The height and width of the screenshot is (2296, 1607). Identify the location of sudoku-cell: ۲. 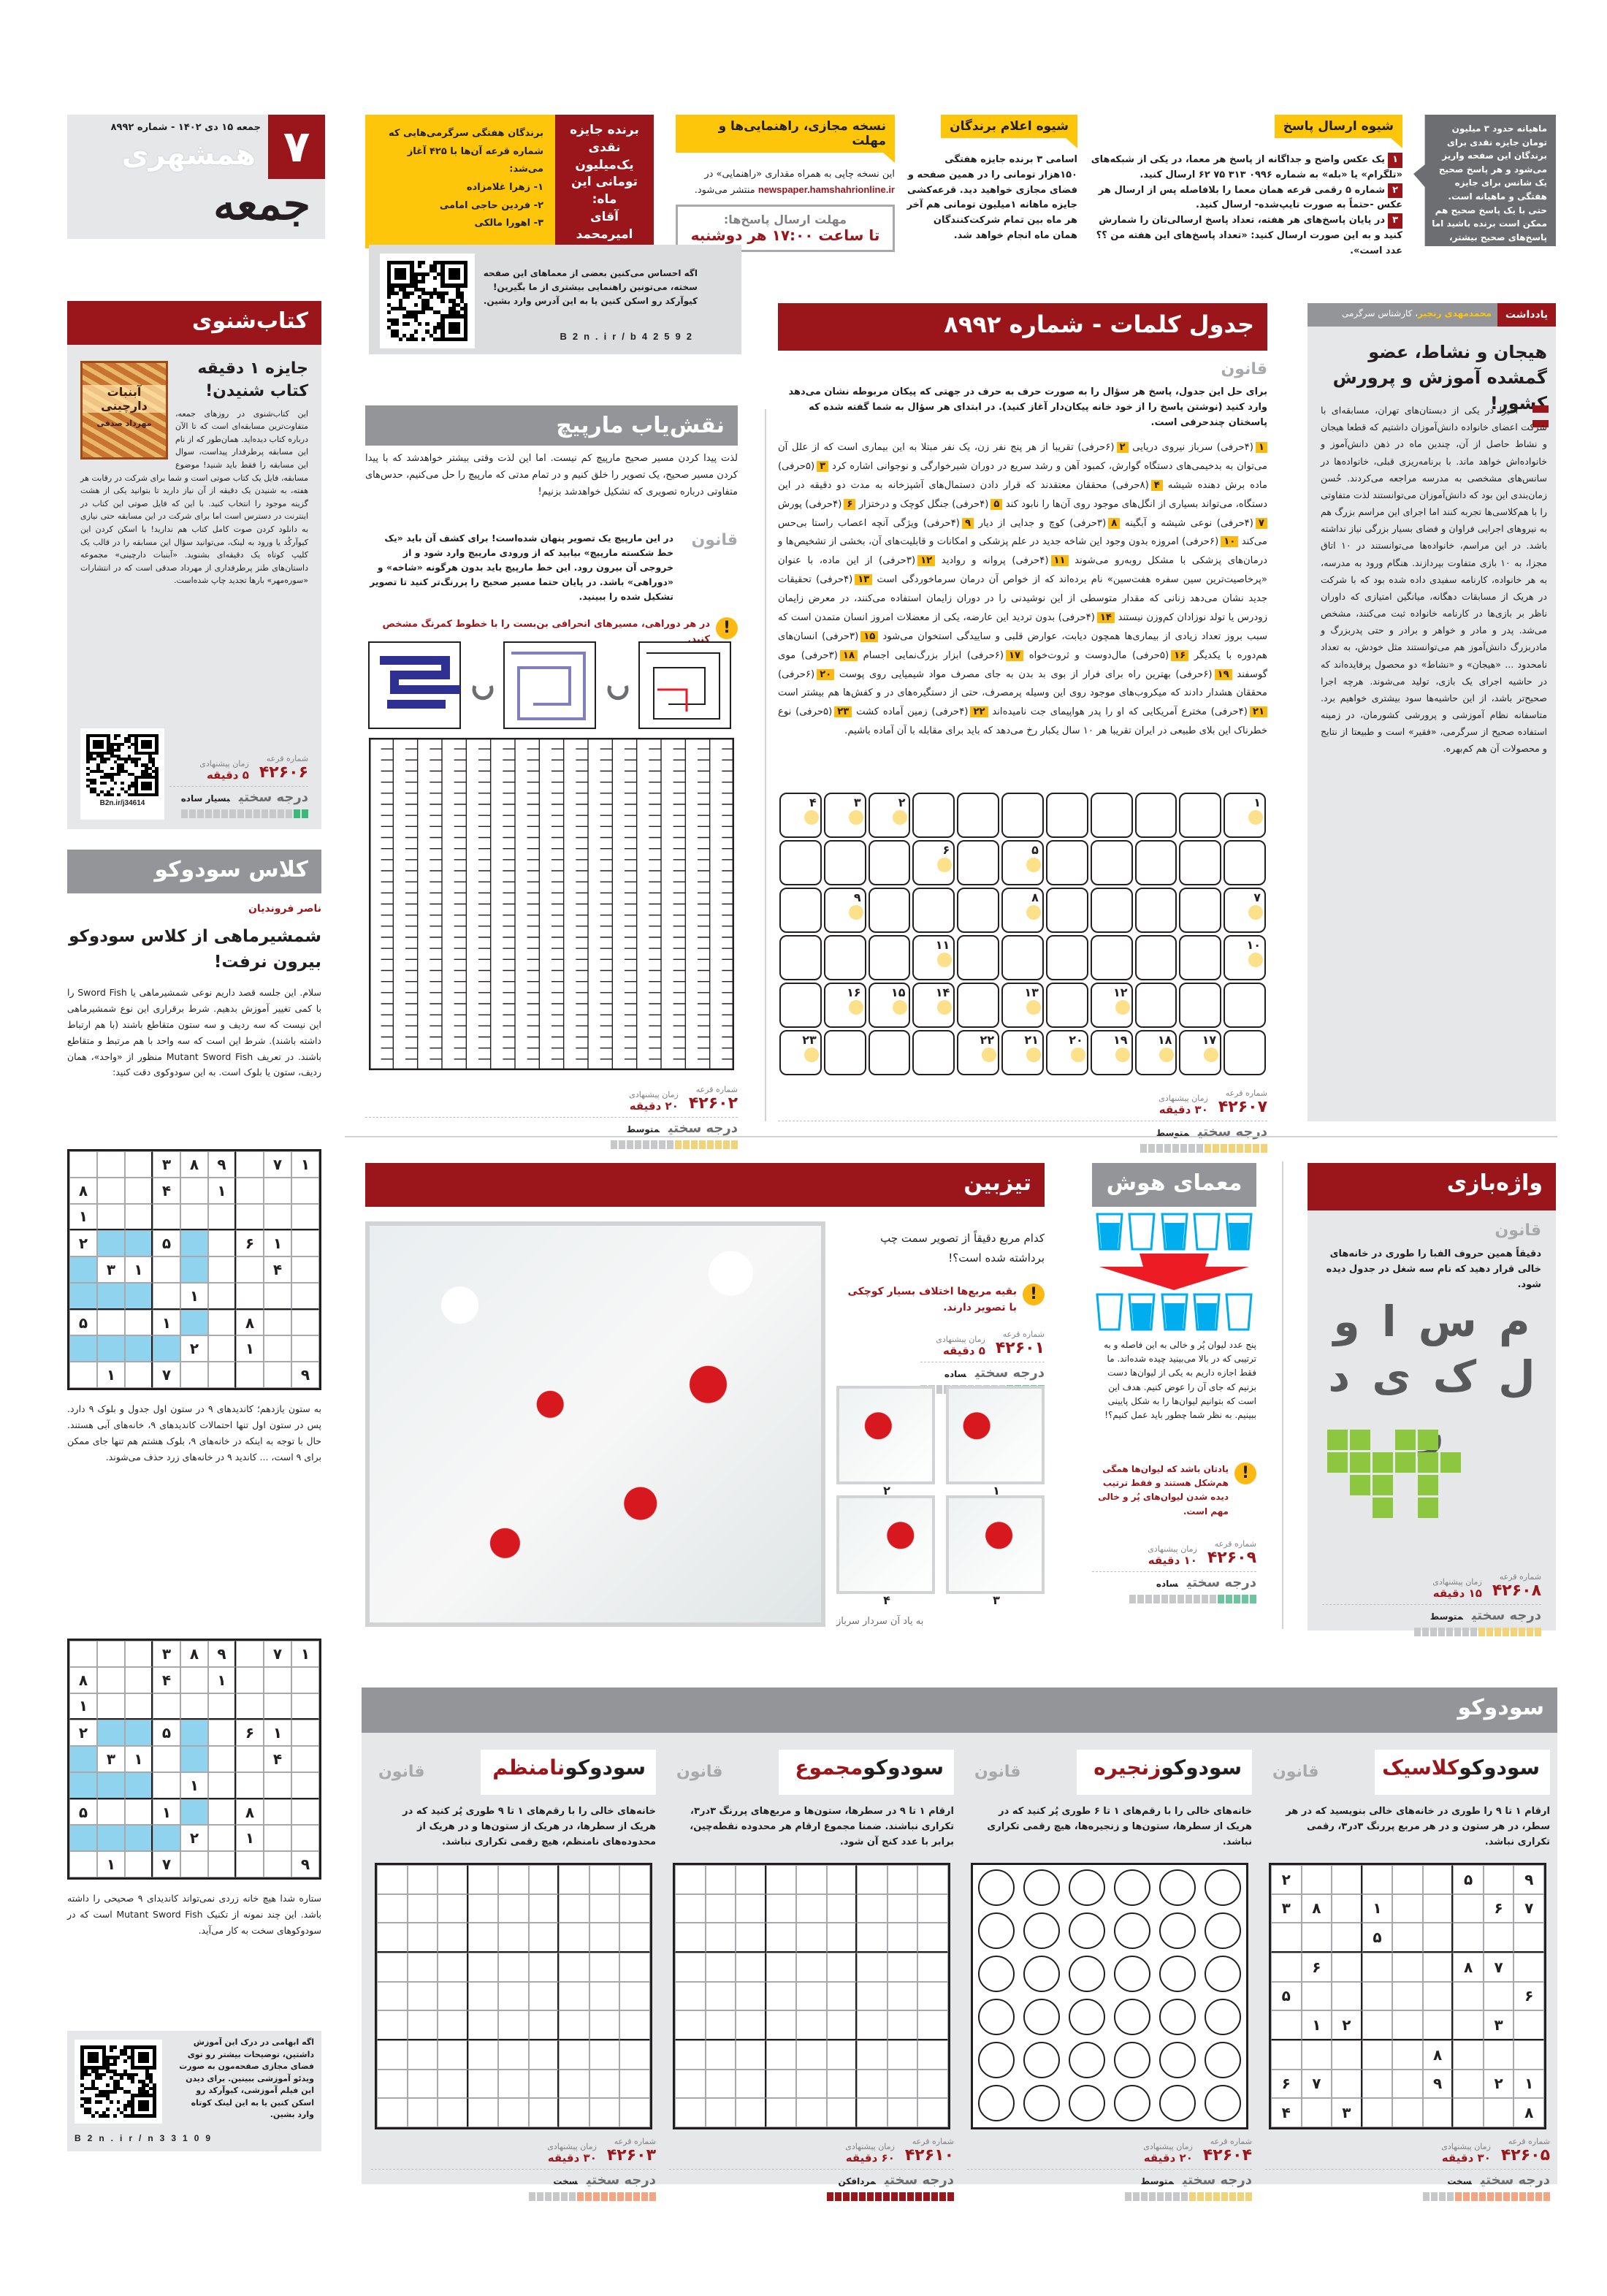
(83, 1734).